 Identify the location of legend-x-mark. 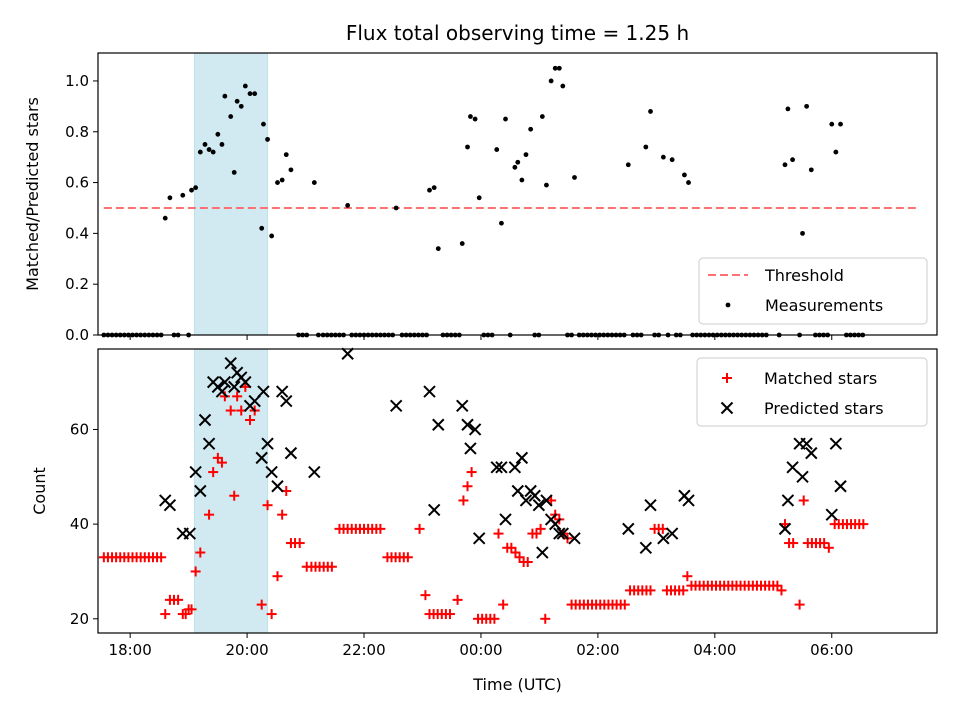
(727, 408).